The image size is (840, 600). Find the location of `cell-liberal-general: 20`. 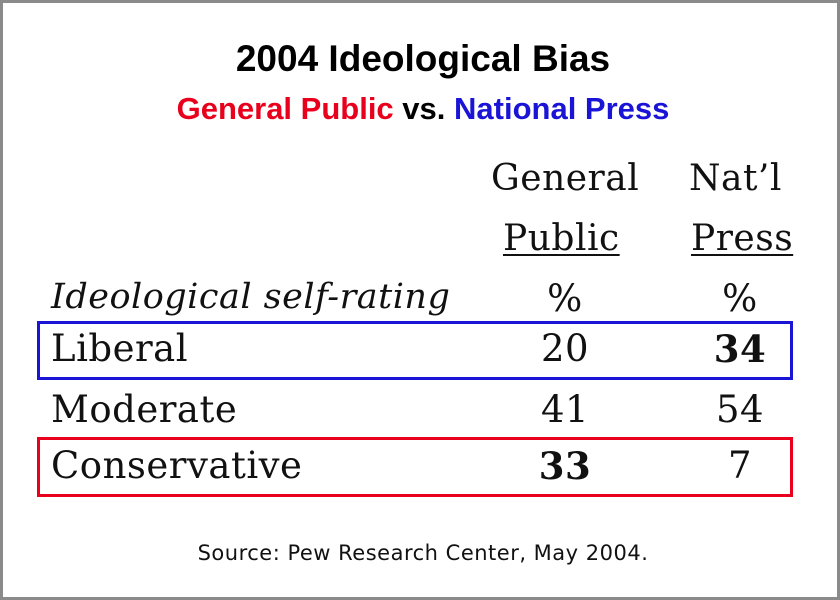

cell-liberal-general: 20 is located at coordinates (565, 348).